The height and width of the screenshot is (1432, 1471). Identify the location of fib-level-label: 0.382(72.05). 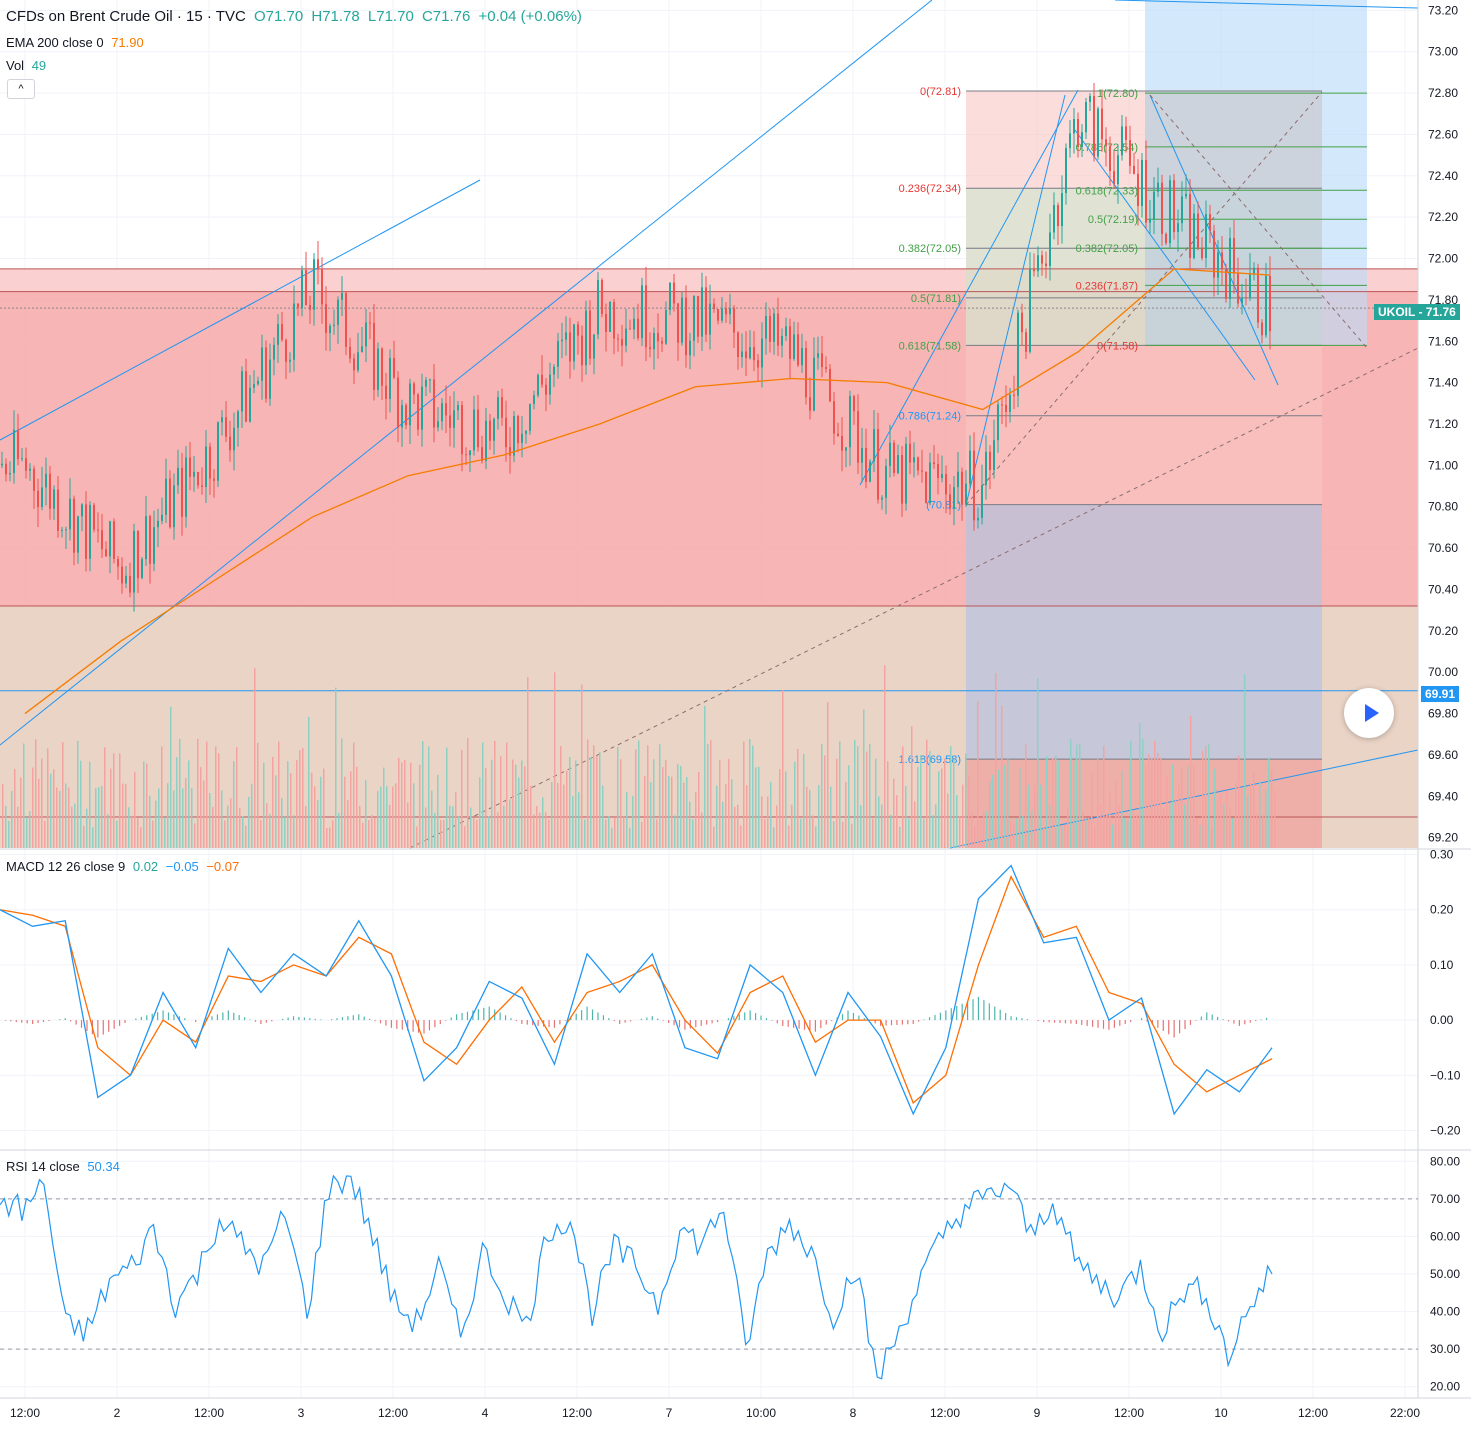
(930, 249).